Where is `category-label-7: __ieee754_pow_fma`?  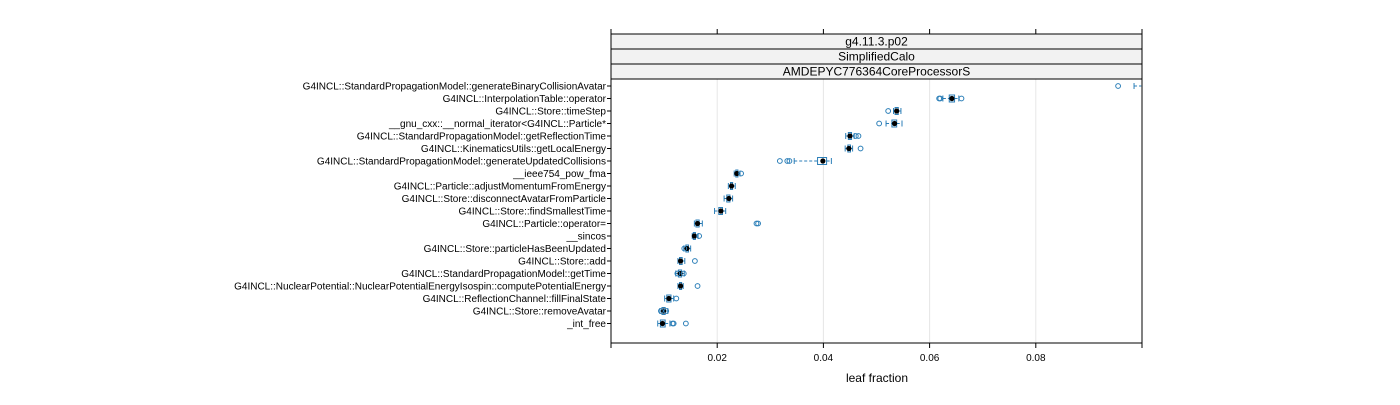 category-label-7: __ieee754_pow_fma is located at coordinates (559, 174).